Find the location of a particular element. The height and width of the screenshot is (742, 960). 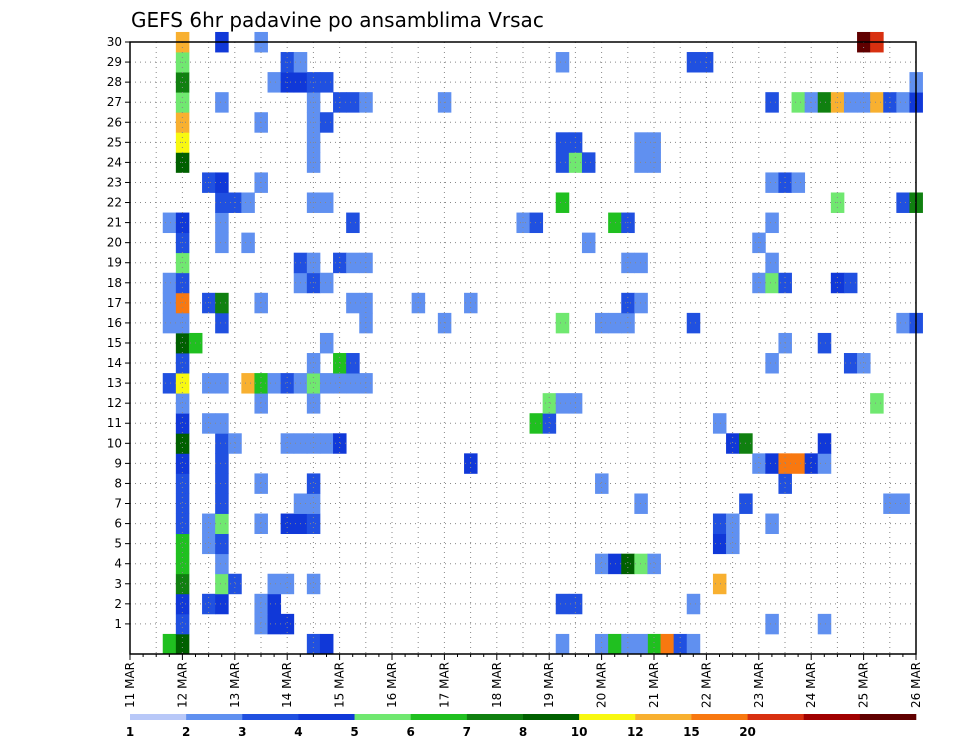

colorbar-label: 10 is located at coordinates (579, 732).